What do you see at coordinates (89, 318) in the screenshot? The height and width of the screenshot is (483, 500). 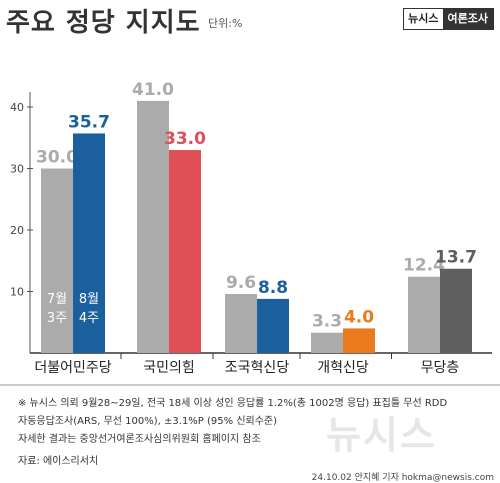 I see `series-label-week: 4주` at bounding box center [89, 318].